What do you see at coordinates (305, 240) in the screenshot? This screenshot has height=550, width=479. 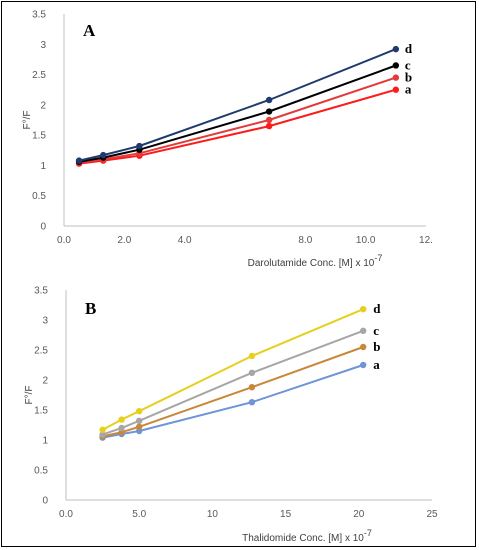 I see `panel-a-x-tick-label: 8.0` at bounding box center [305, 240].